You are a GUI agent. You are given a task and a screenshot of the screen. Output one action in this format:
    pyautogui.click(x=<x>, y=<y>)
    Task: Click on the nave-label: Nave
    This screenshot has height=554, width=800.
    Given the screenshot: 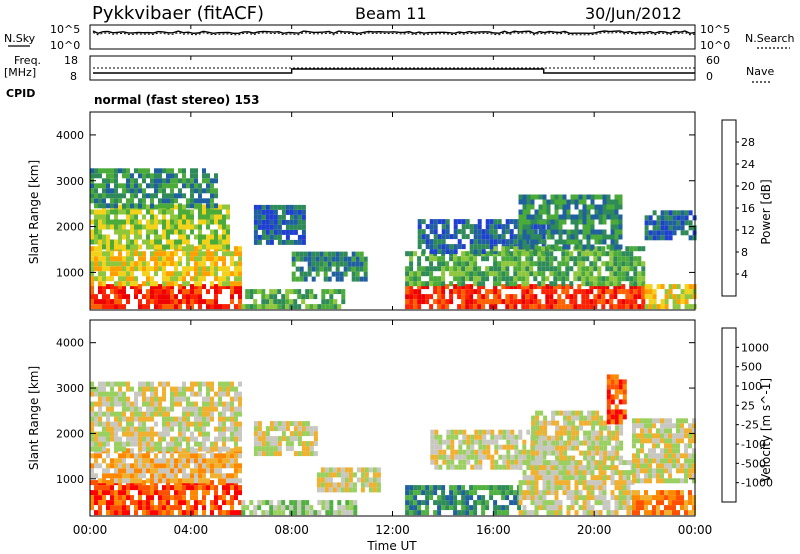 What is the action you would take?
    pyautogui.click(x=760, y=71)
    